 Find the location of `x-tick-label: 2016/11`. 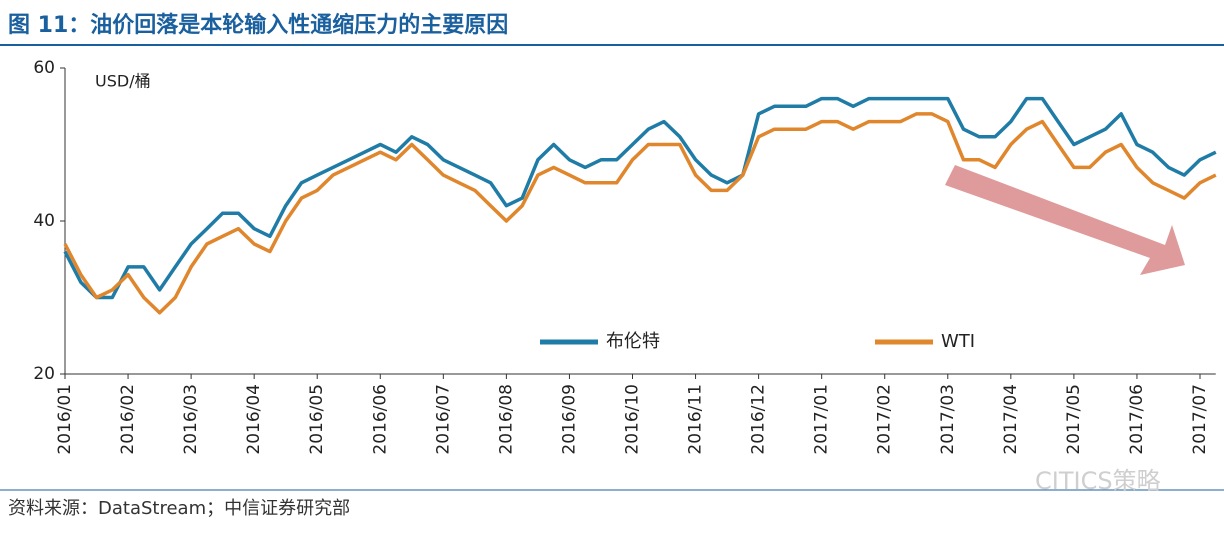

x-tick-label: 2016/11 is located at coordinates (696, 419).